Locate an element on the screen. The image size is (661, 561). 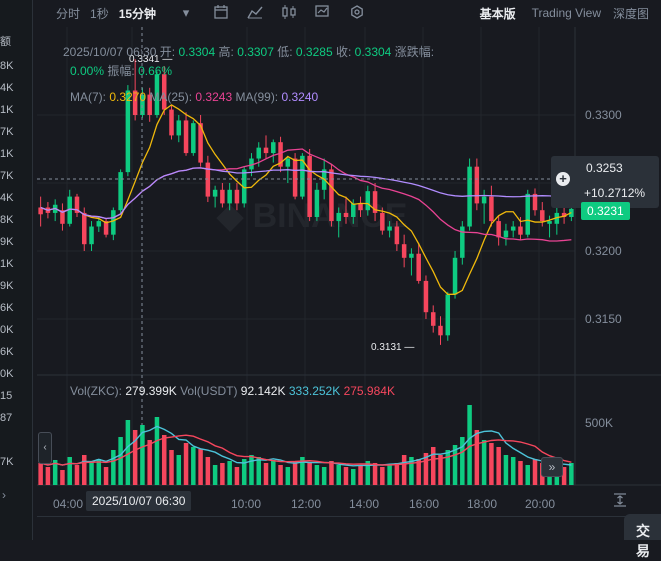
time-axis-label: 14:00 is located at coordinates (364, 504).